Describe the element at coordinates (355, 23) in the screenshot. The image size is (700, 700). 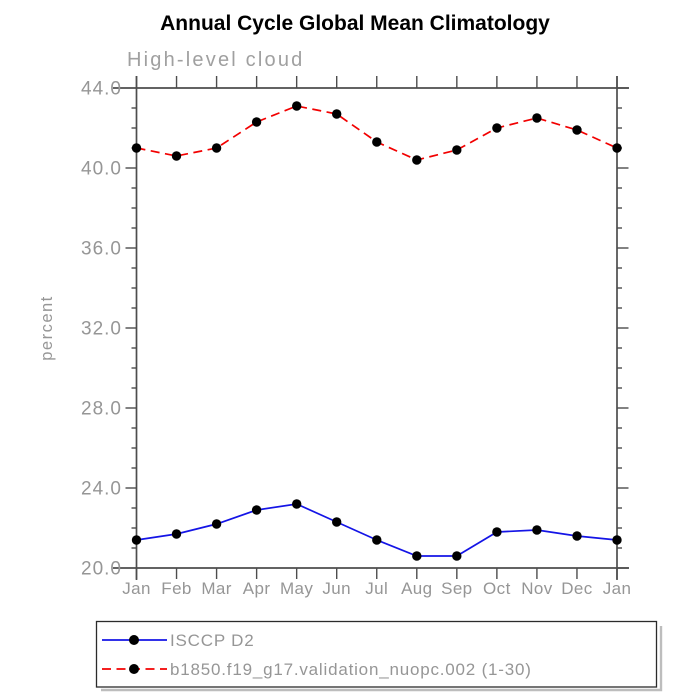
I see `chart-title: Annual Cycle Global Mean Climatology` at that location.